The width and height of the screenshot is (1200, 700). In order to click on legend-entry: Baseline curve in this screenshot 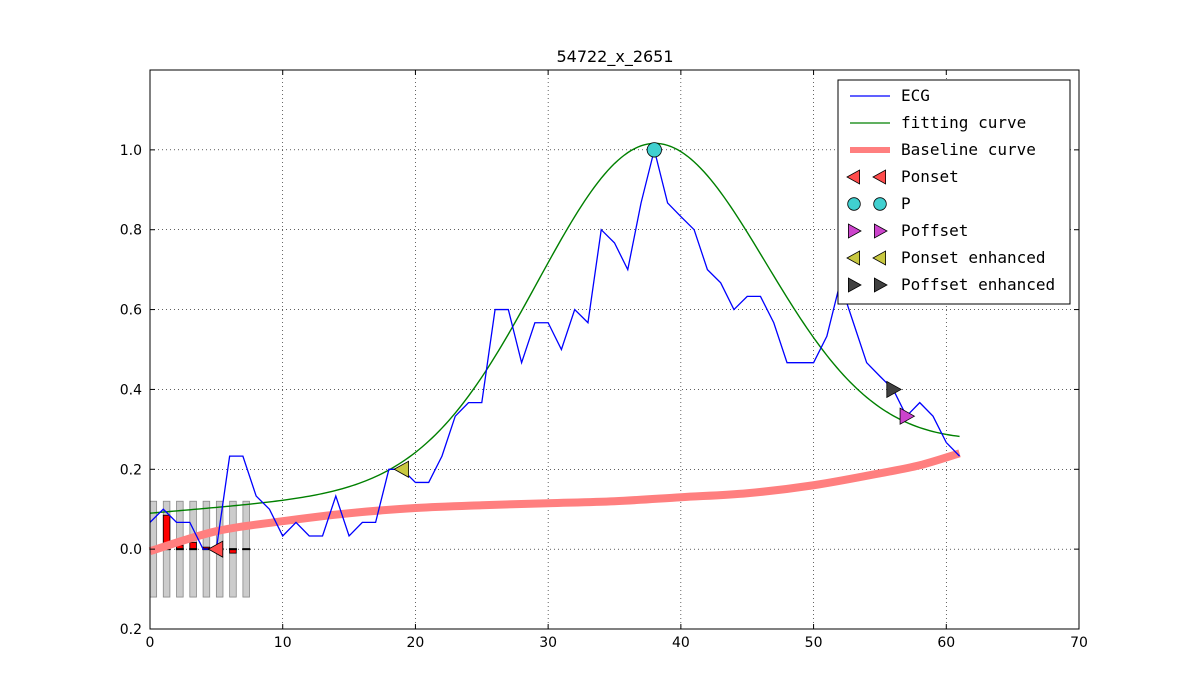, I will do `click(943, 149)`.